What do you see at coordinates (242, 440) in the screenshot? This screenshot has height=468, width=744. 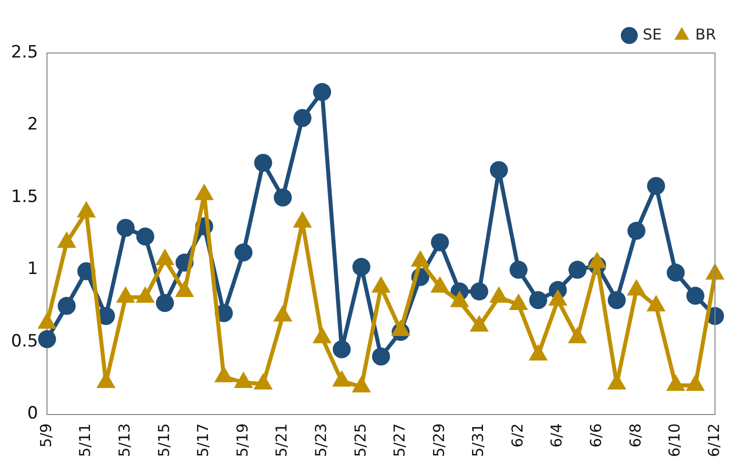 I see `x-tick-label: 5/19` at bounding box center [242, 440].